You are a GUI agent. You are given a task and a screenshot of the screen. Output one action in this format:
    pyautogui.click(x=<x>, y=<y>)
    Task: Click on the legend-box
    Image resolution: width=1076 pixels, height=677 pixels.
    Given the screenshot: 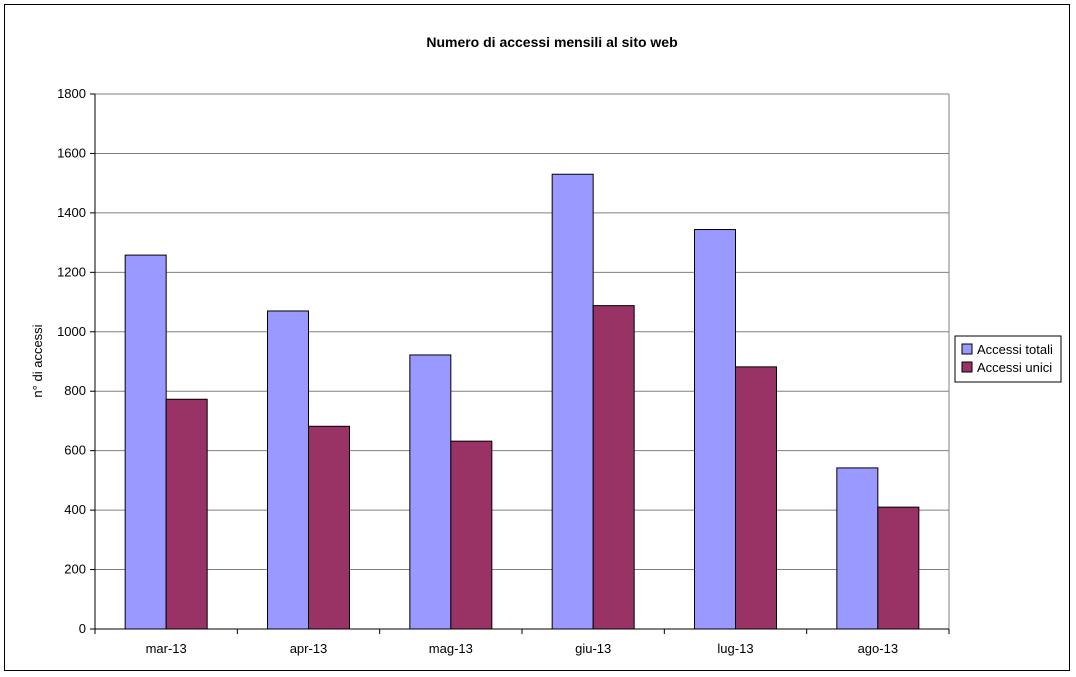 What is the action you would take?
    pyautogui.click(x=1008, y=359)
    